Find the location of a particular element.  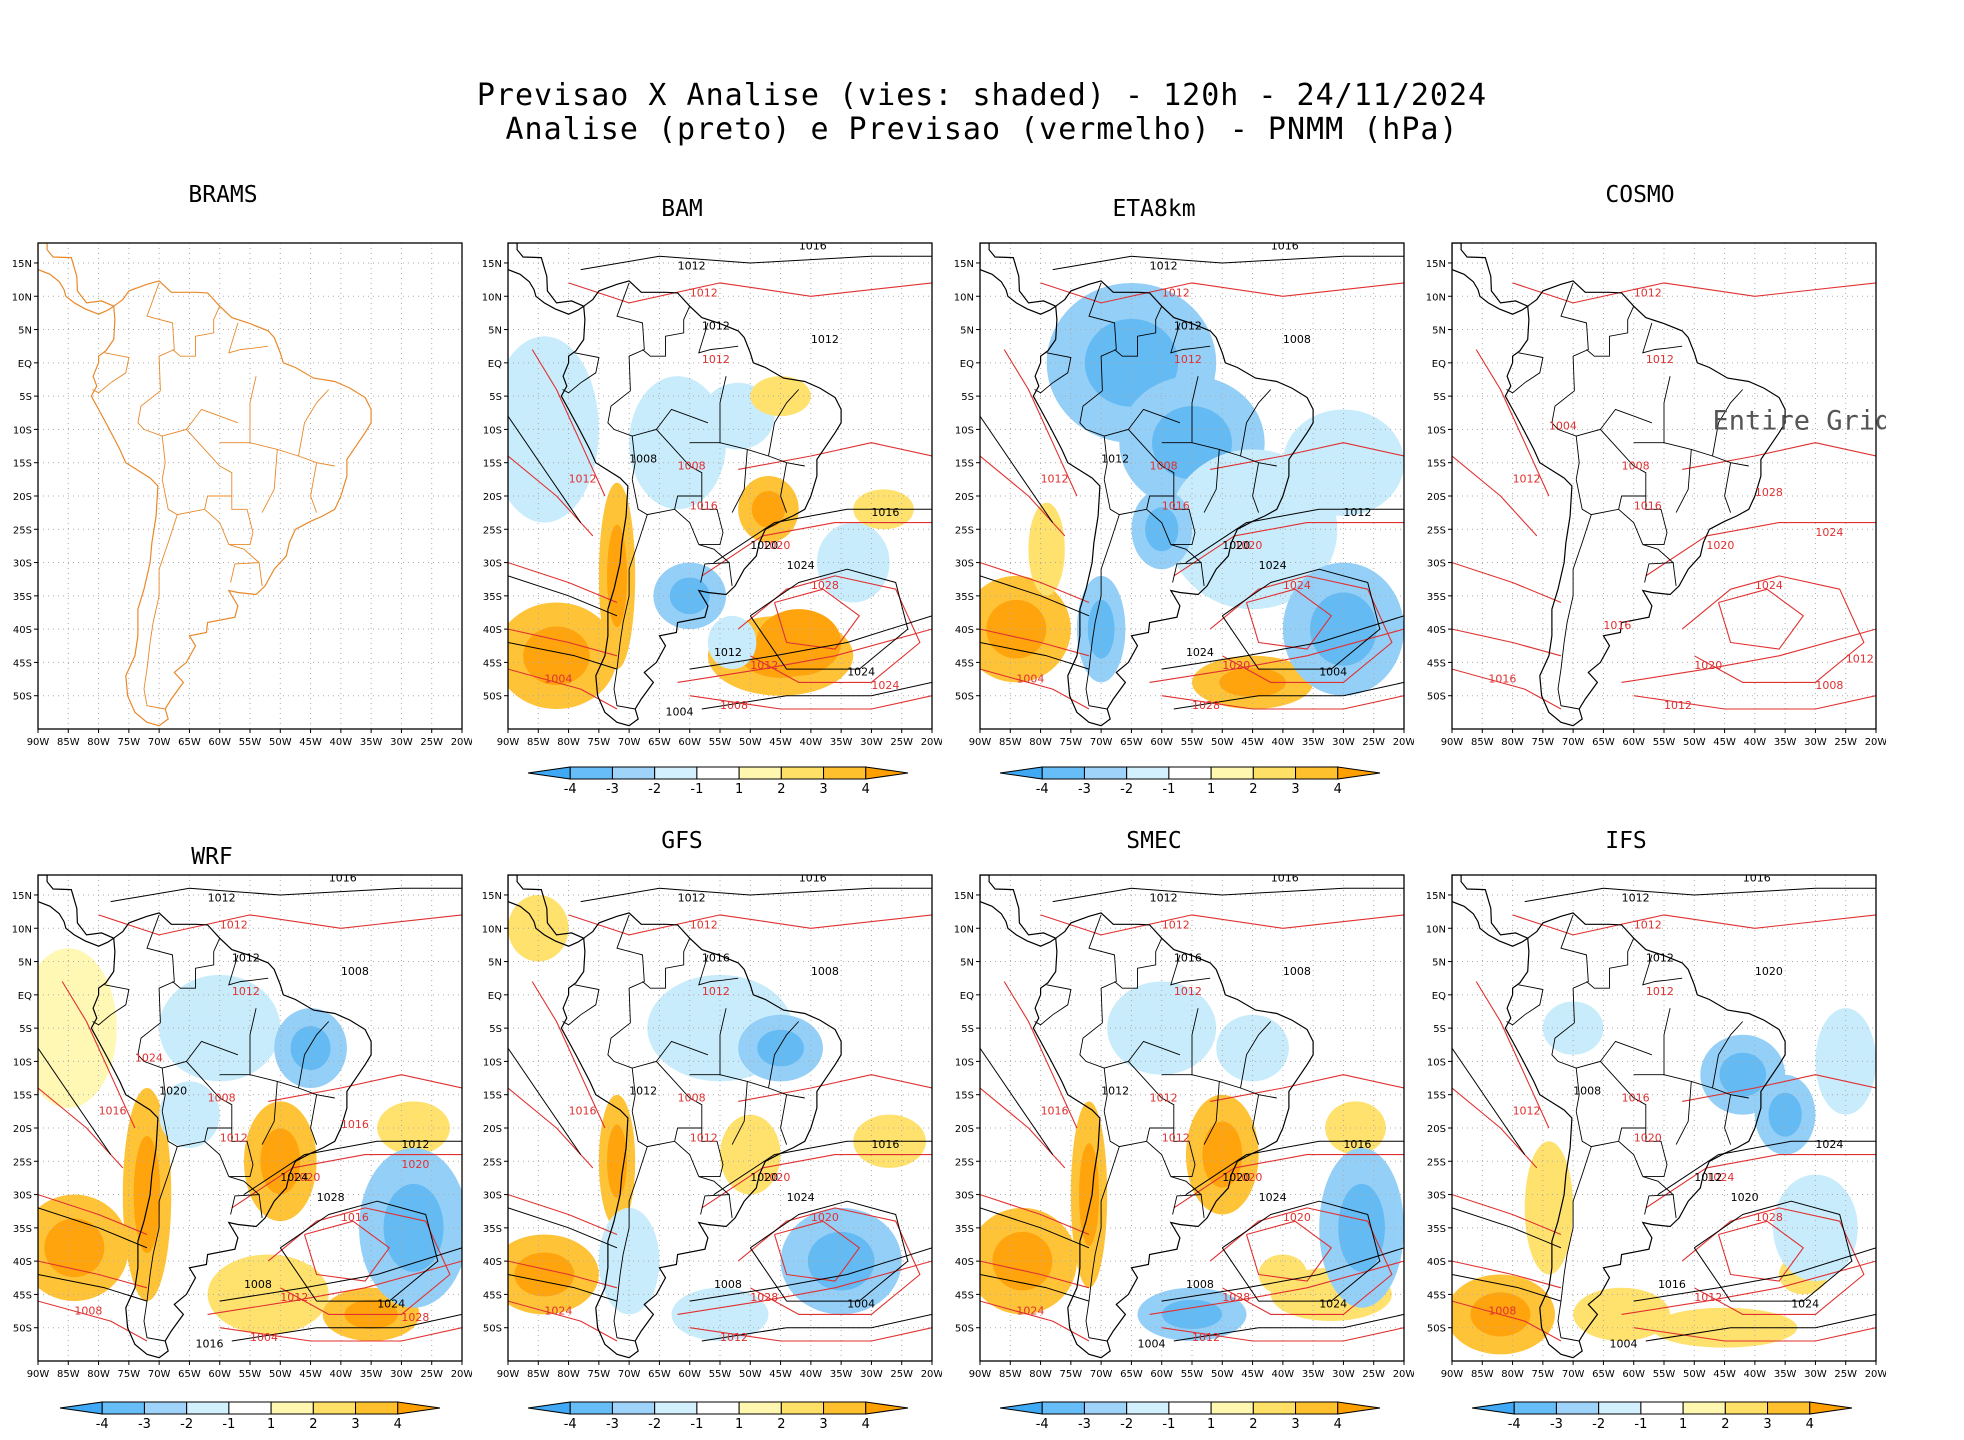

forecast-contour-label: 1016 is located at coordinates (1176, 505).